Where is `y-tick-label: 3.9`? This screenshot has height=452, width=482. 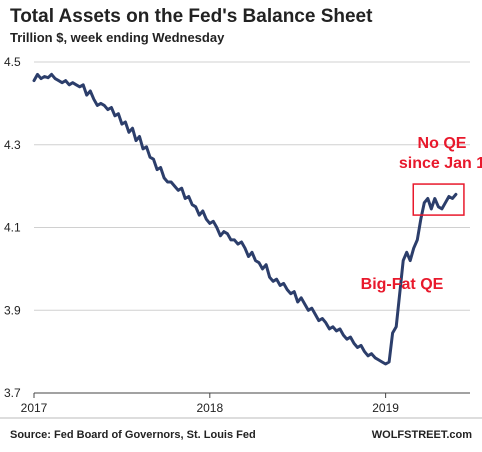 y-tick-label: 3.9 is located at coordinates (12, 310).